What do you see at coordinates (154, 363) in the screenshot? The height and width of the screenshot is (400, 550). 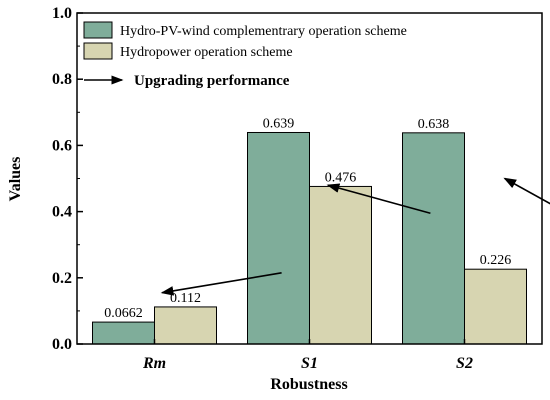 I see `x-tick-label-Rm: Rm` at bounding box center [154, 363].